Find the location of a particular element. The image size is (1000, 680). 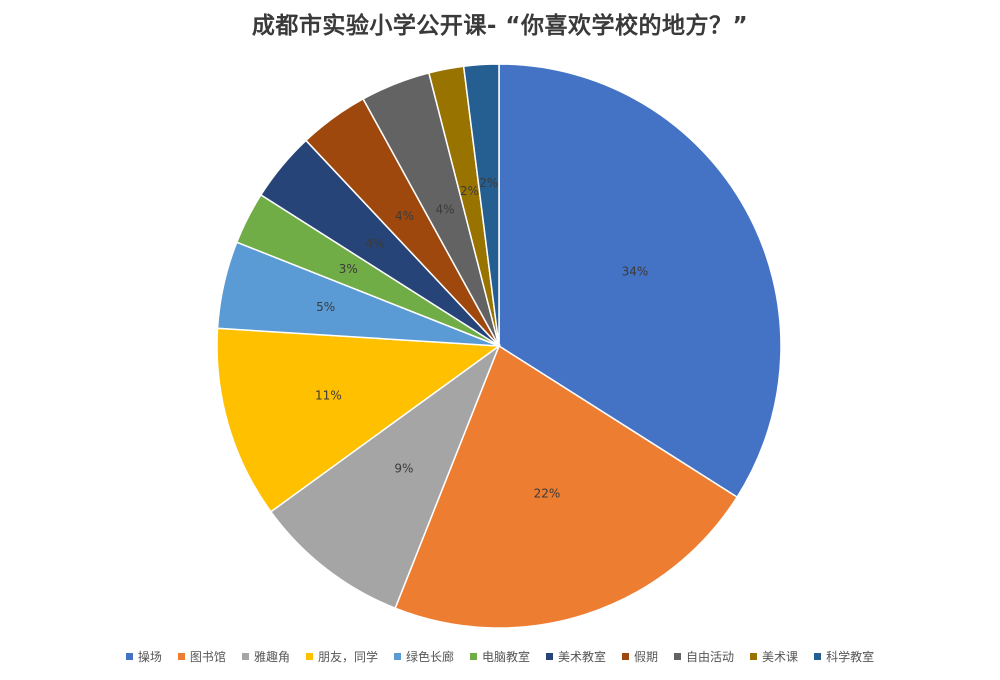

slice-data-label: 22% is located at coordinates (547, 494).